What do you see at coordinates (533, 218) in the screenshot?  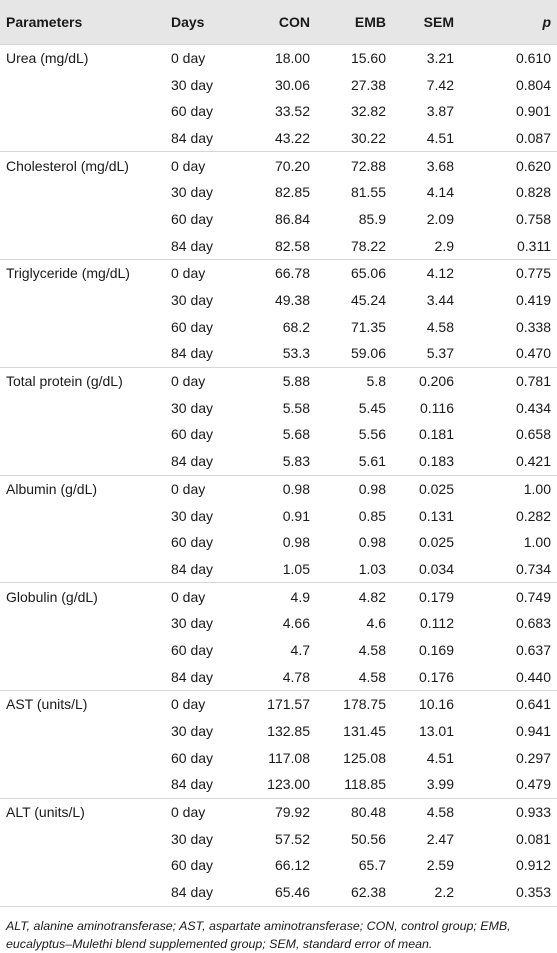 I see `p-value-cell: 0.758` at bounding box center [533, 218].